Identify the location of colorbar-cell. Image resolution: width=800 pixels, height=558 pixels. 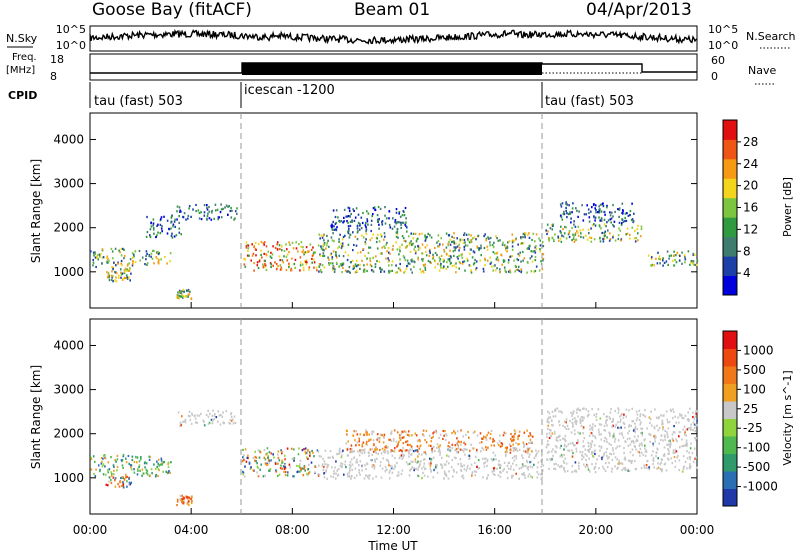
(730, 149).